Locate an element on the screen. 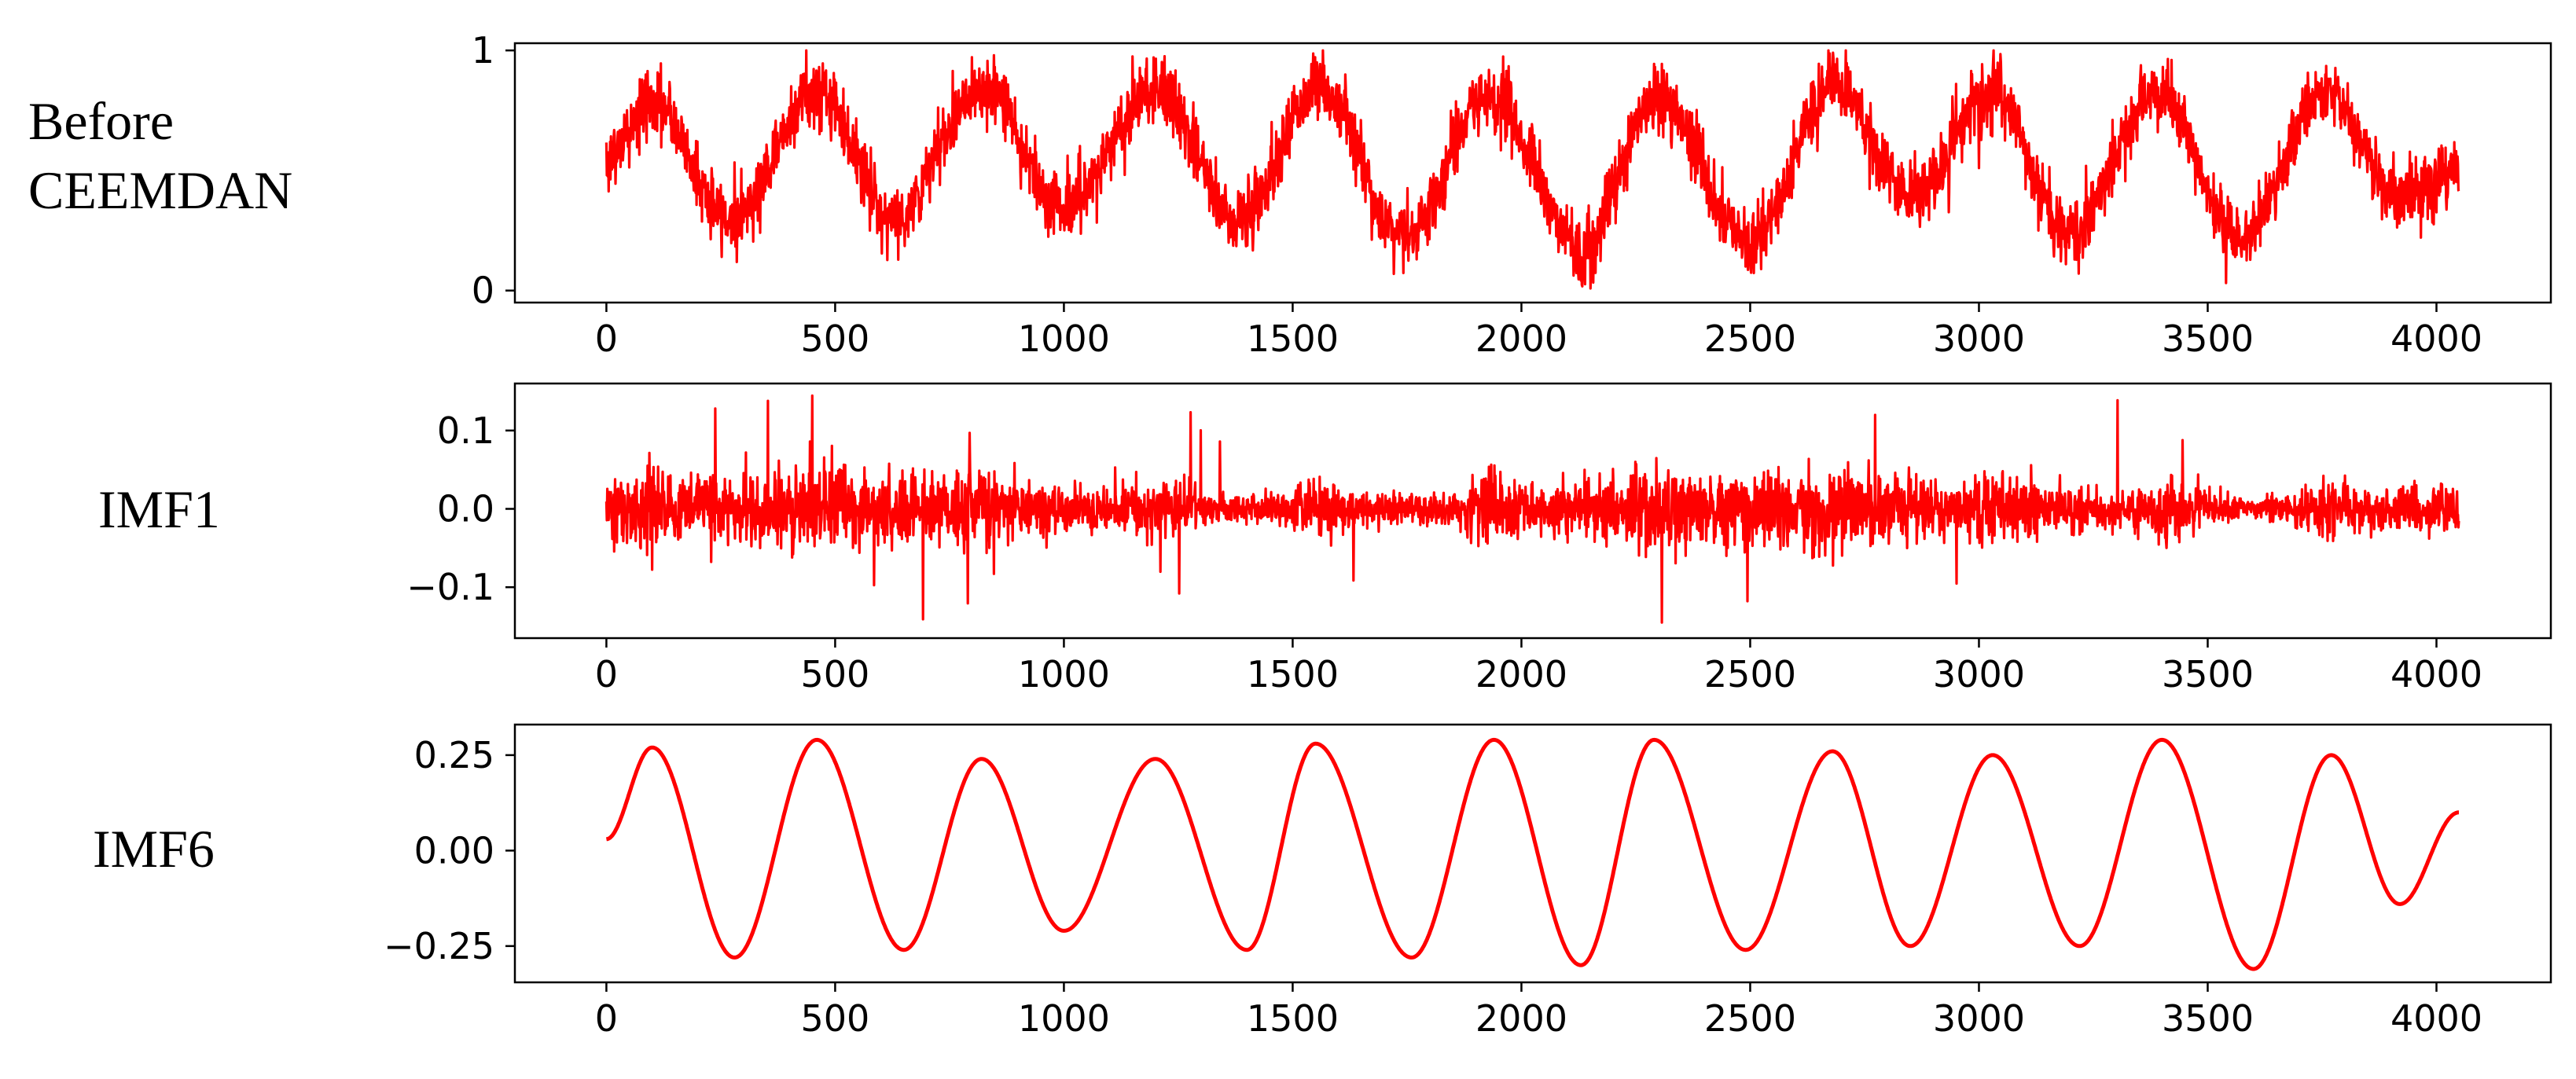  y-tick-label: 0.1 is located at coordinates (465, 430).